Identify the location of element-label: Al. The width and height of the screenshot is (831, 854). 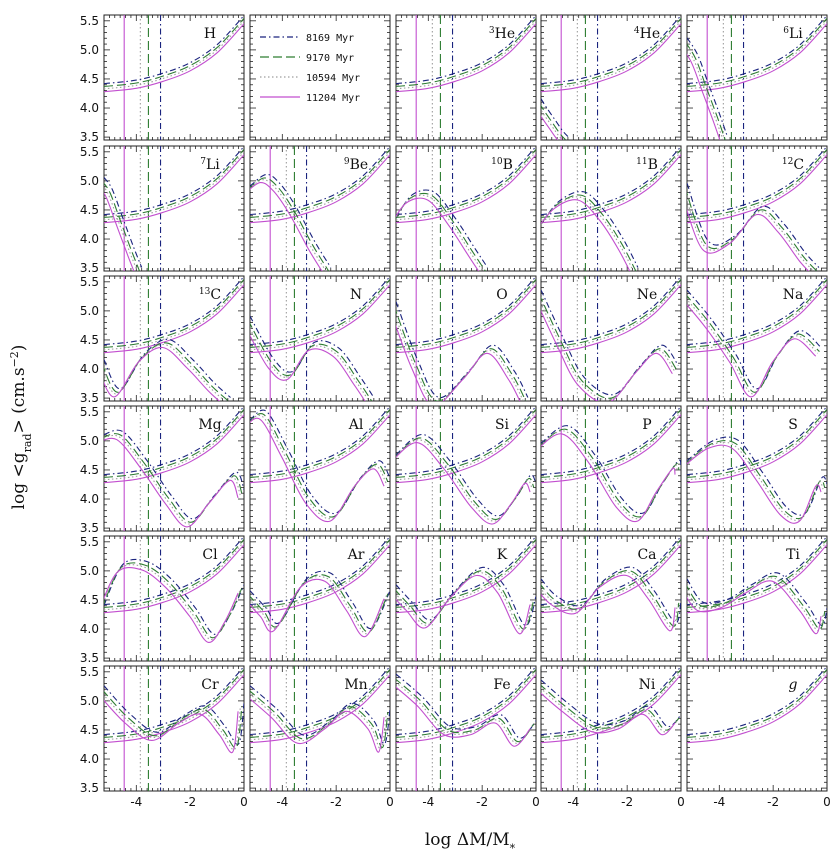
(356, 425).